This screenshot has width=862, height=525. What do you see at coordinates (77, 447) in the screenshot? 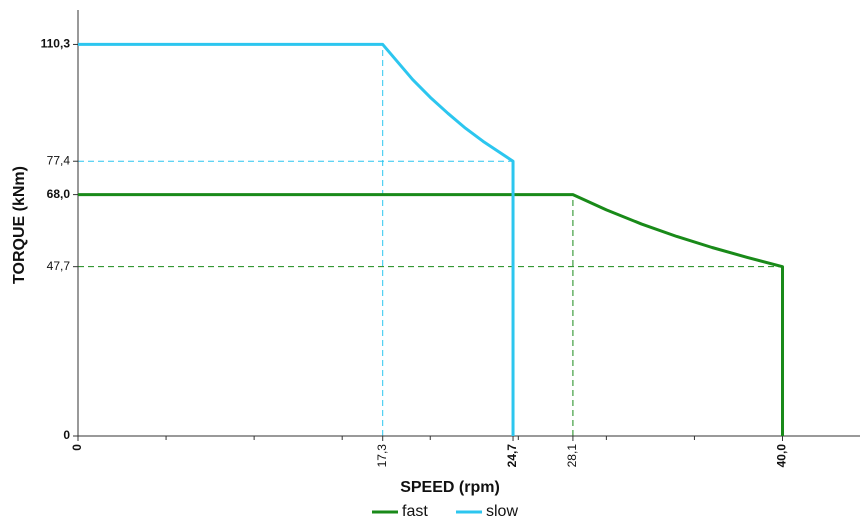
I see `x-tick-label: 0` at bounding box center [77, 447].